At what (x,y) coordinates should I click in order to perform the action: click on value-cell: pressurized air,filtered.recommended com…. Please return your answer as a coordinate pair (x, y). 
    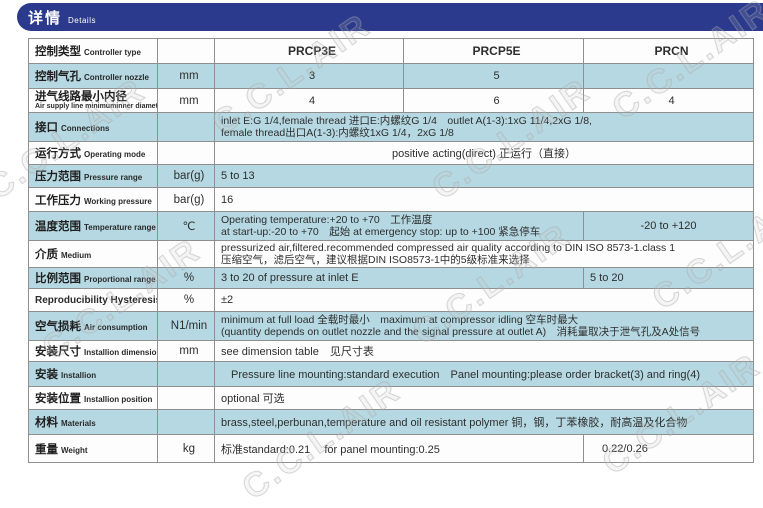
    Looking at the image, I should click on (484, 254).